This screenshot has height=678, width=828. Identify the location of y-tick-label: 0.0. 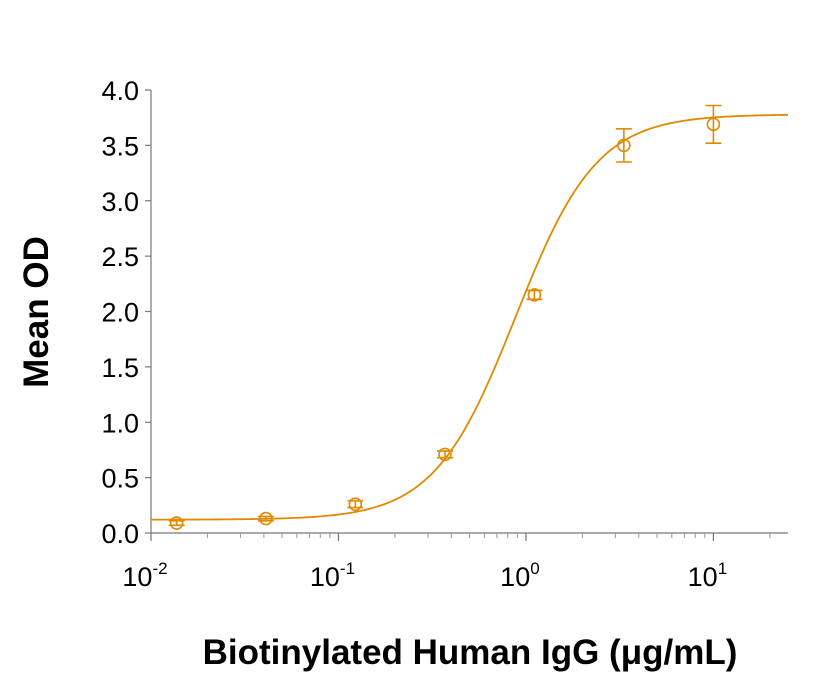
(120, 534).